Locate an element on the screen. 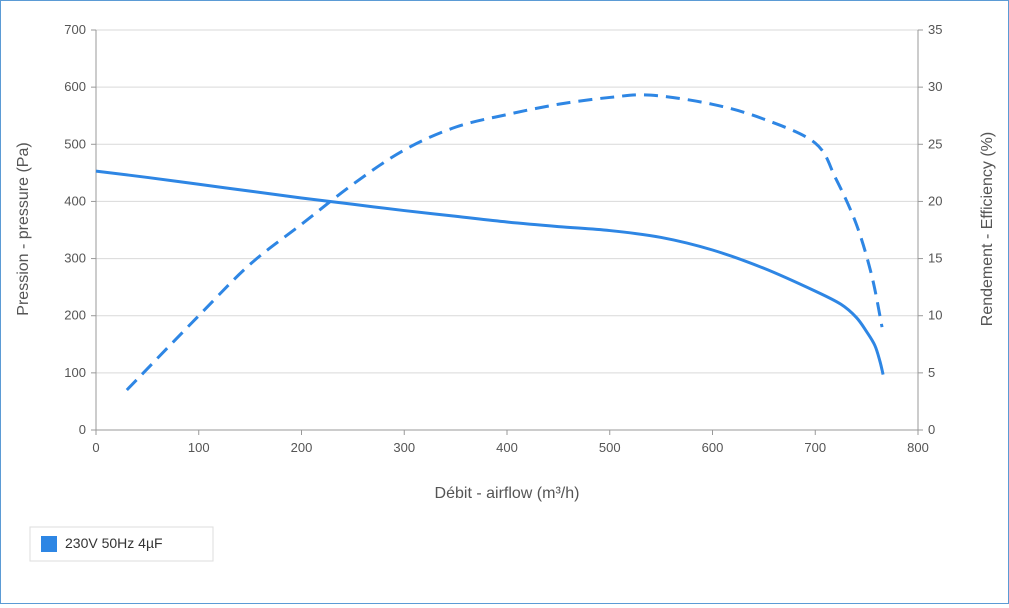 Image resolution: width=1009 pixels, height=608 pixels. y-left-axis-label: Pression - pressure (Pa) is located at coordinates (23, 228).